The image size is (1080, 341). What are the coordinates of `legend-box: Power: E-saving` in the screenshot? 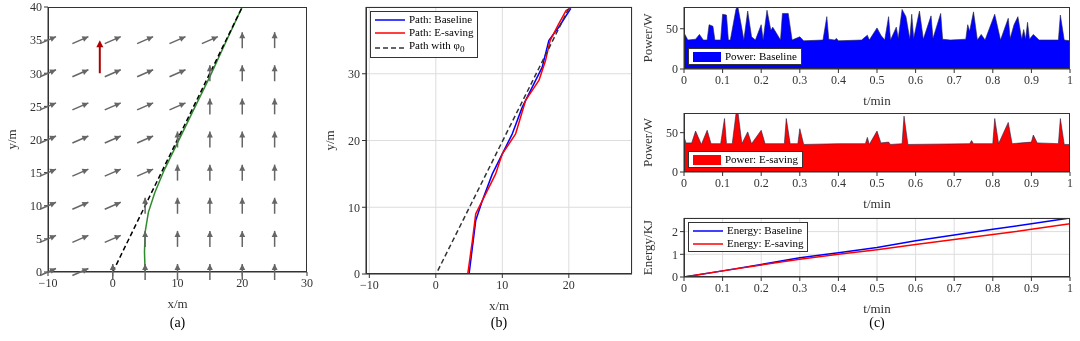 It's located at (745, 159).